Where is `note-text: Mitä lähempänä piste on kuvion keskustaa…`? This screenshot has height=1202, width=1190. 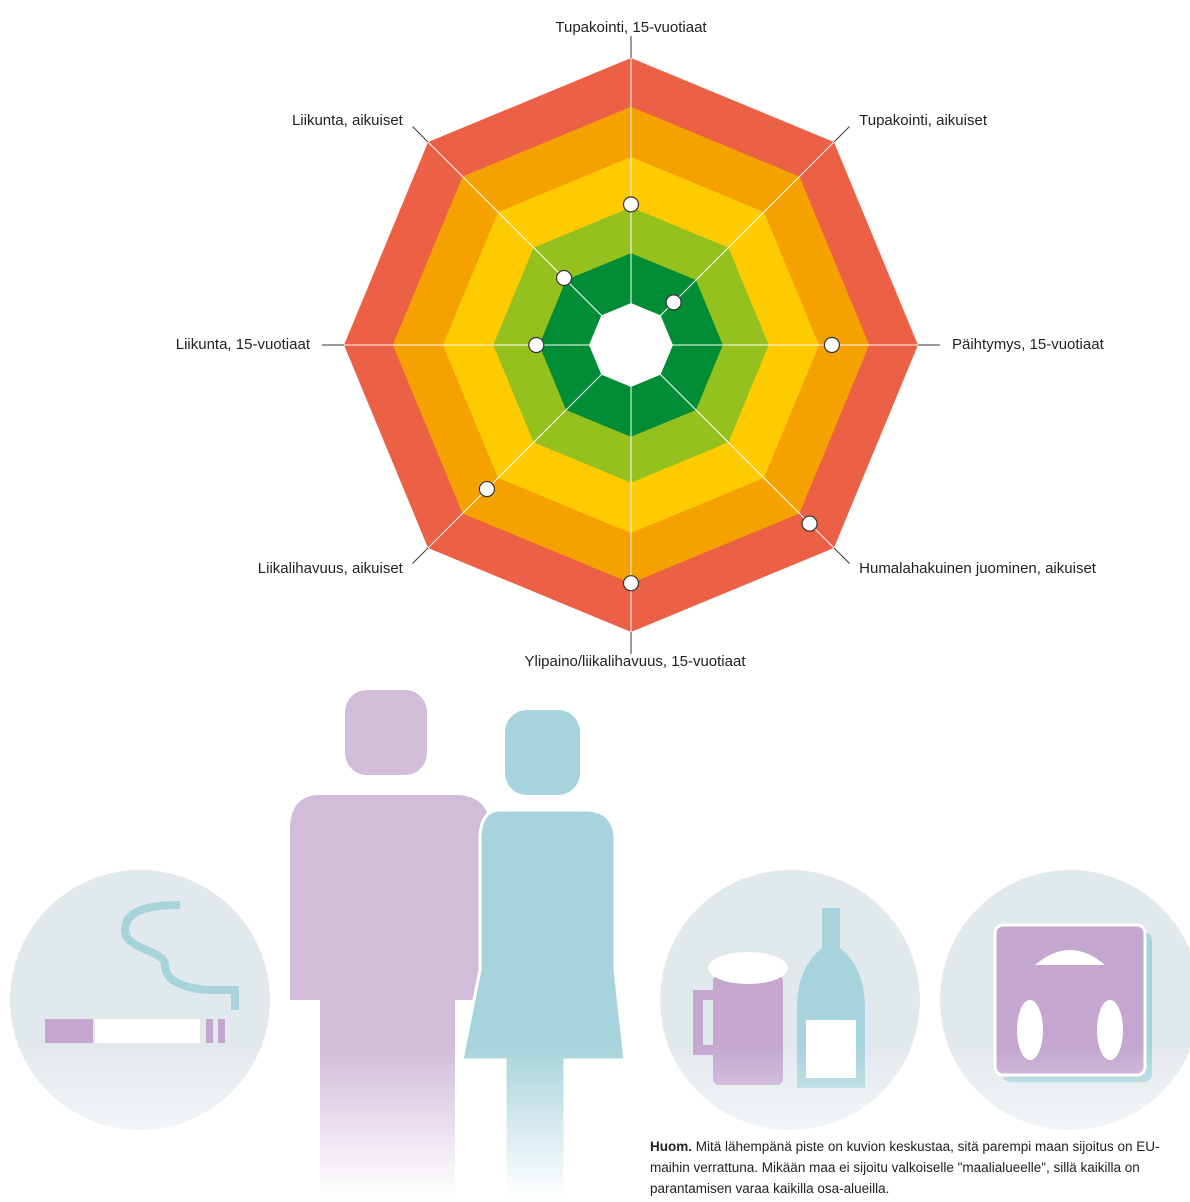 note-text: Mitä lähempänä piste on kuvion keskustaa… is located at coordinates (905, 1167).